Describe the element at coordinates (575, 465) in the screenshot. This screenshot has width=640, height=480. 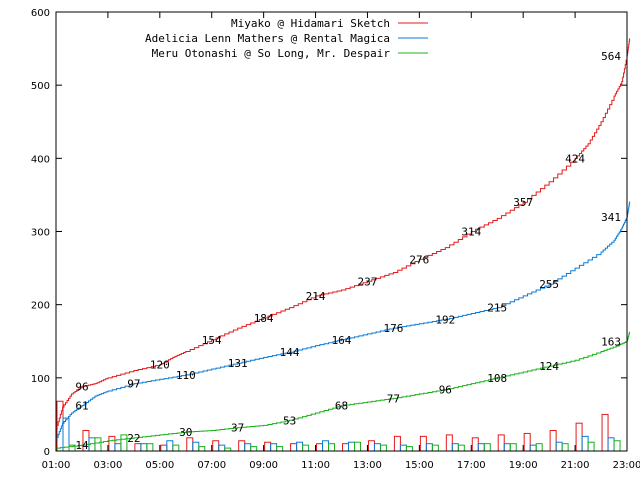
I see `x-tick-label: 21:00` at that location.